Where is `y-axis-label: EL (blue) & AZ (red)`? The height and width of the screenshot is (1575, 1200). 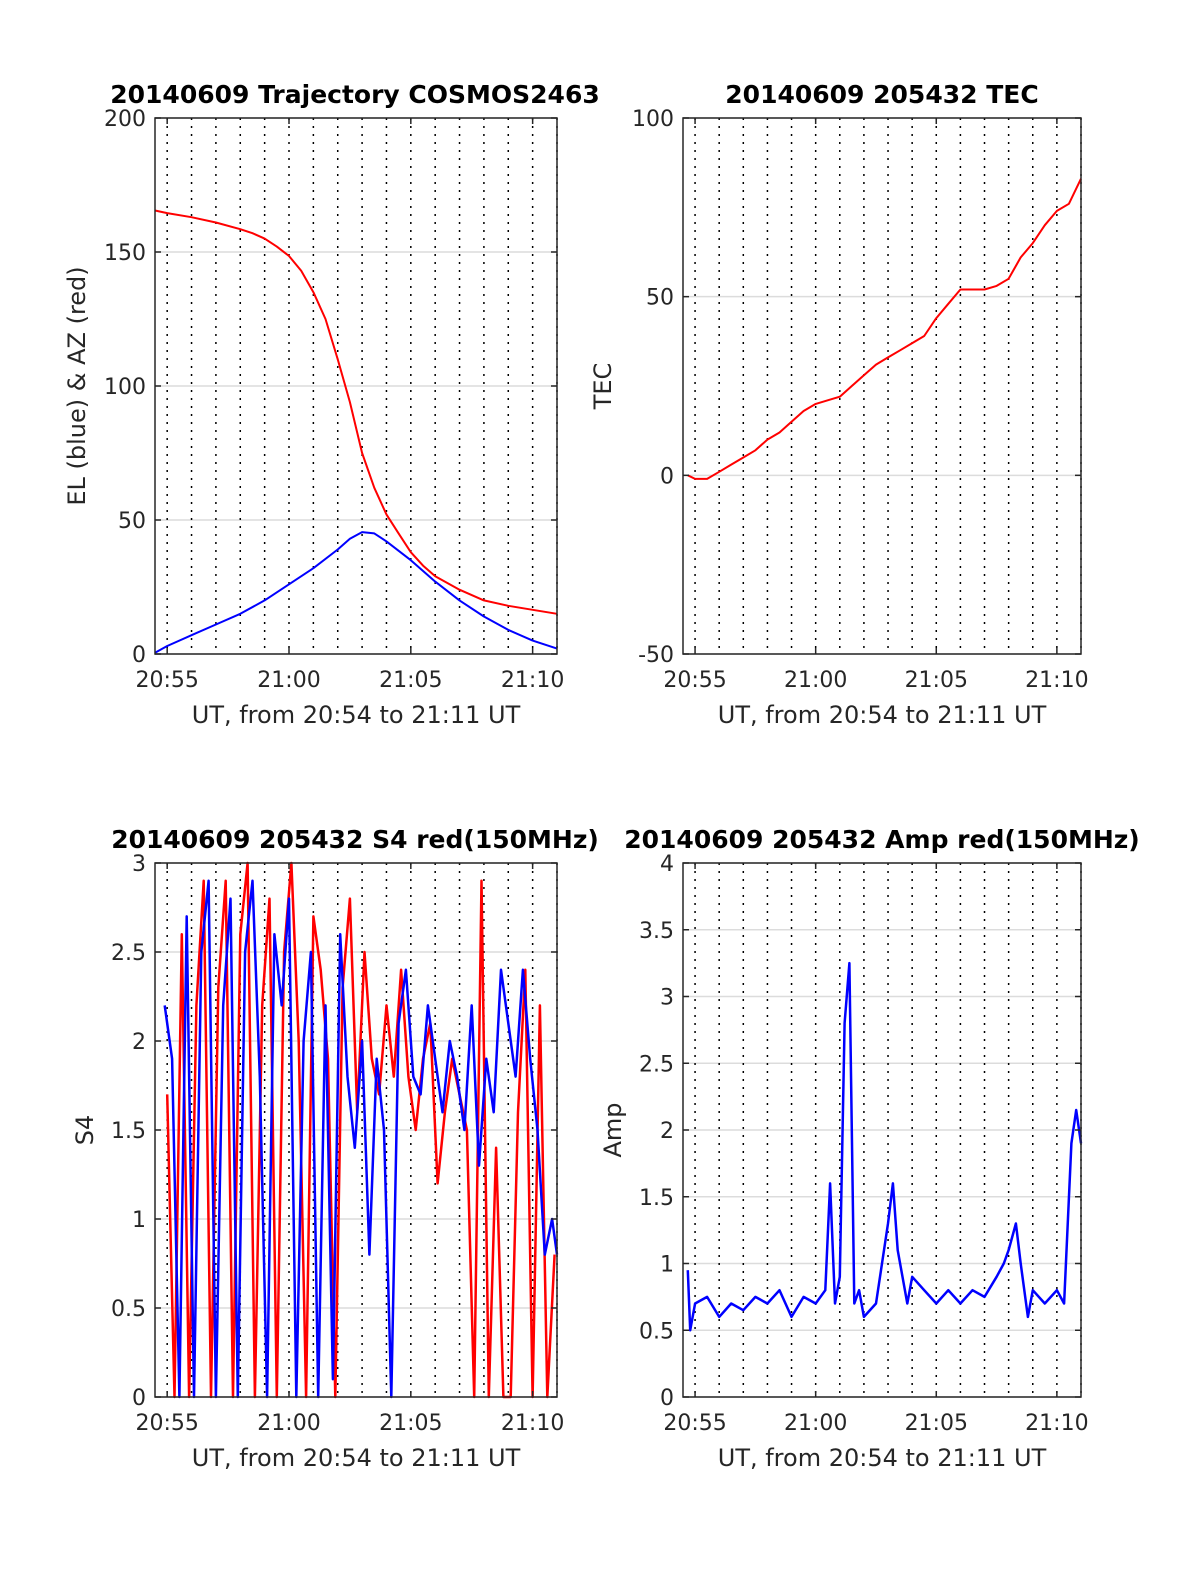 y-axis-label: EL (blue) & AZ (red) is located at coordinates (77, 385).